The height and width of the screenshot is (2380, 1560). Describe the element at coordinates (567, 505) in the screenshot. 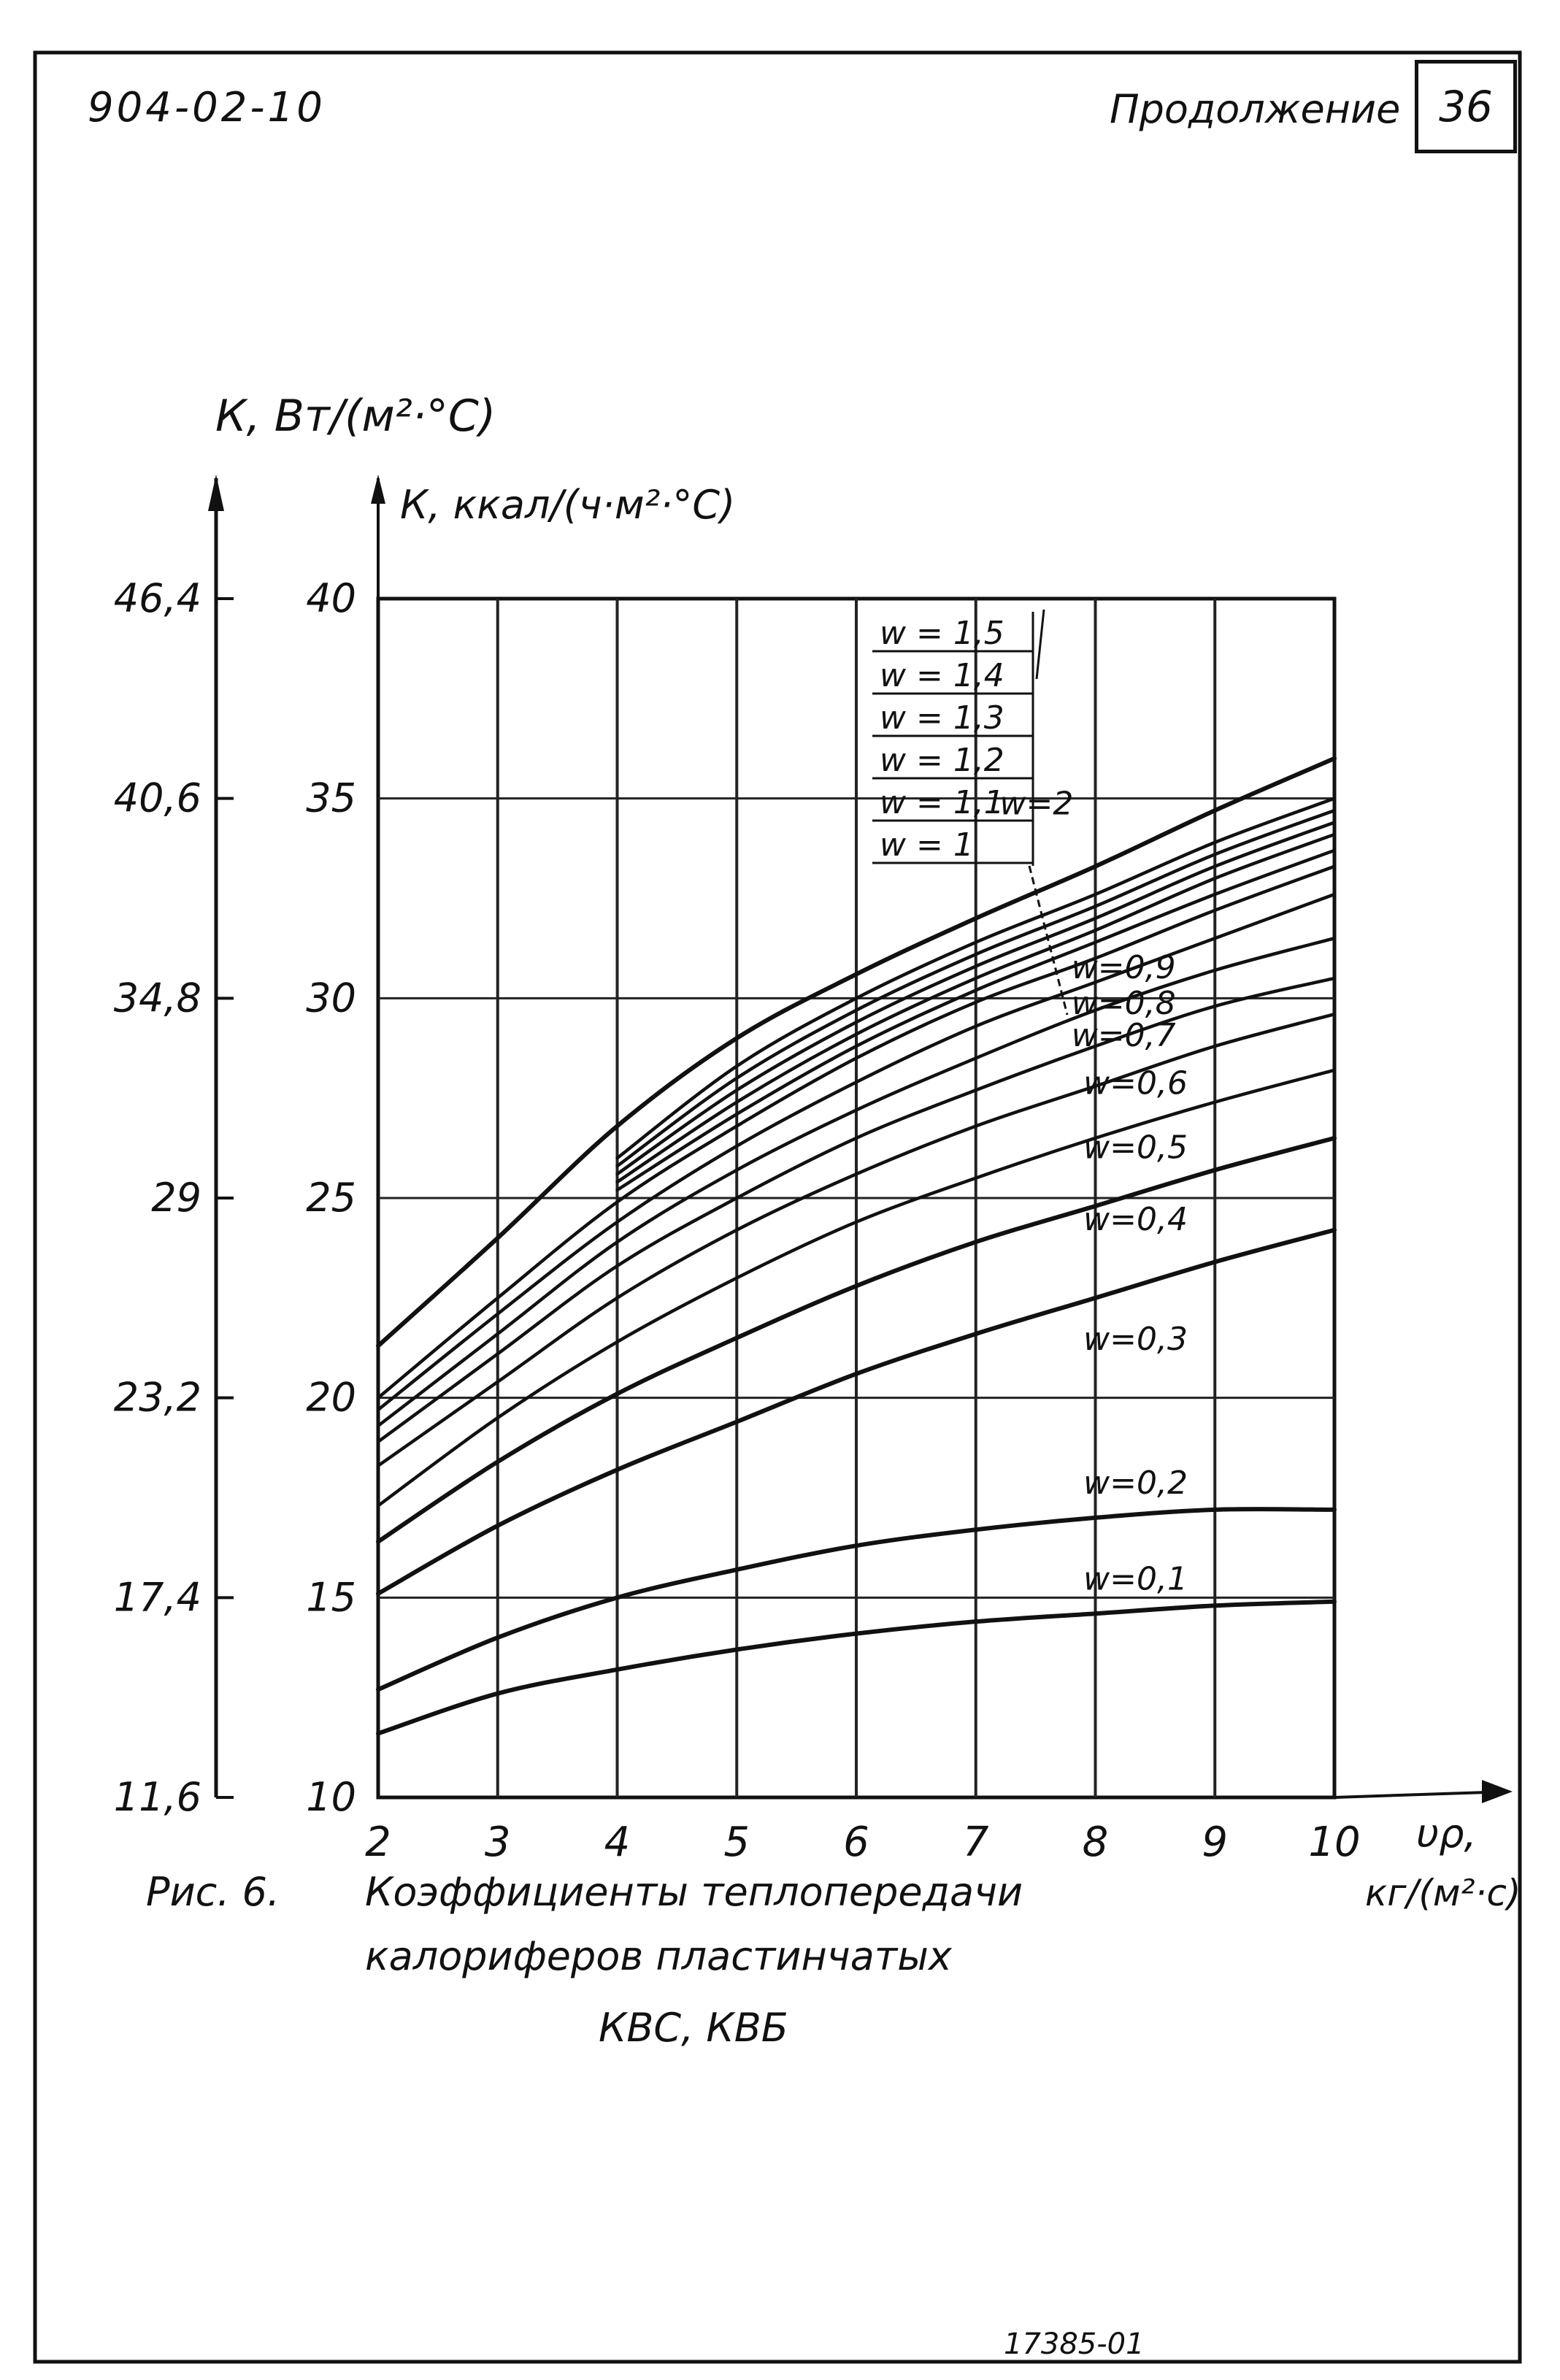

I see `y-axis-title: К, ккал/(ч·м²·°С)` at that location.